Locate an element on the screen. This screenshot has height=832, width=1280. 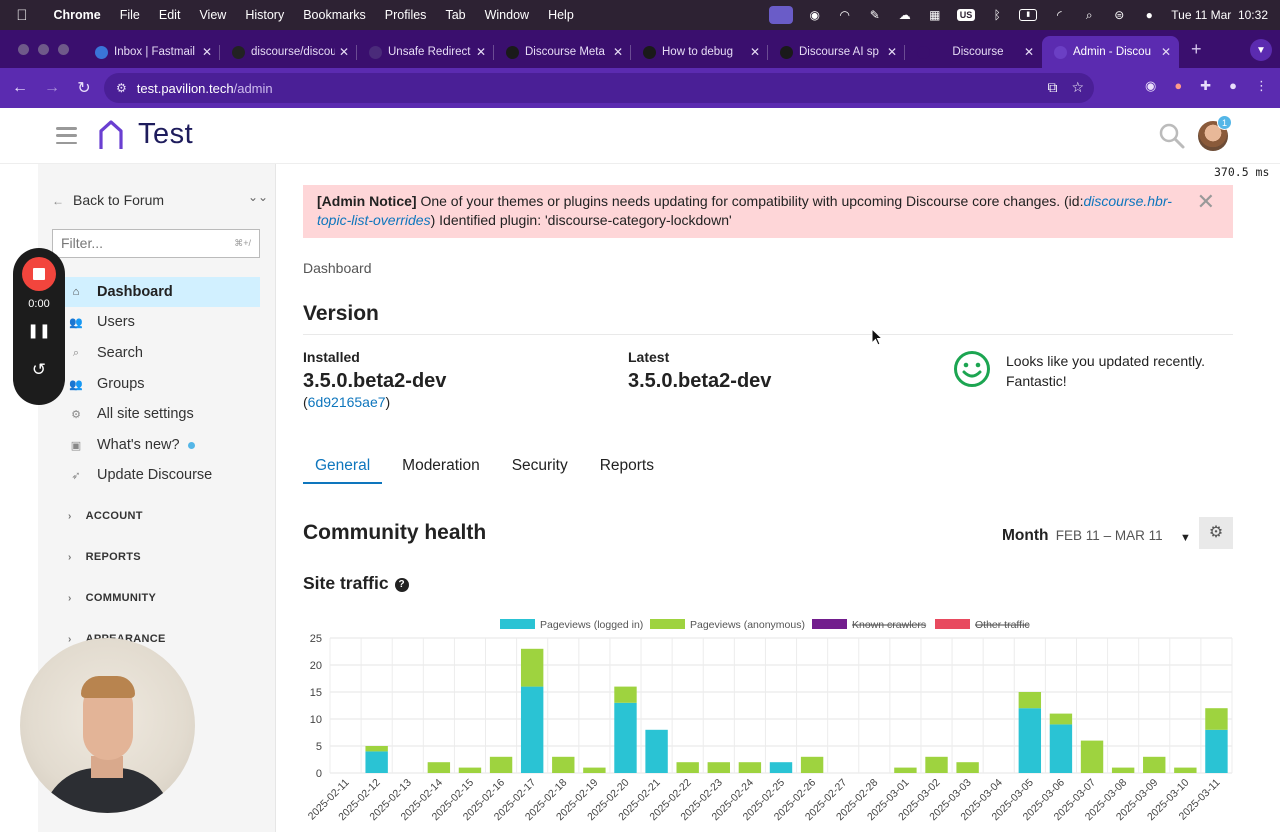
menu-bookmarks: Bookmarks is located at coordinates (334, 15).